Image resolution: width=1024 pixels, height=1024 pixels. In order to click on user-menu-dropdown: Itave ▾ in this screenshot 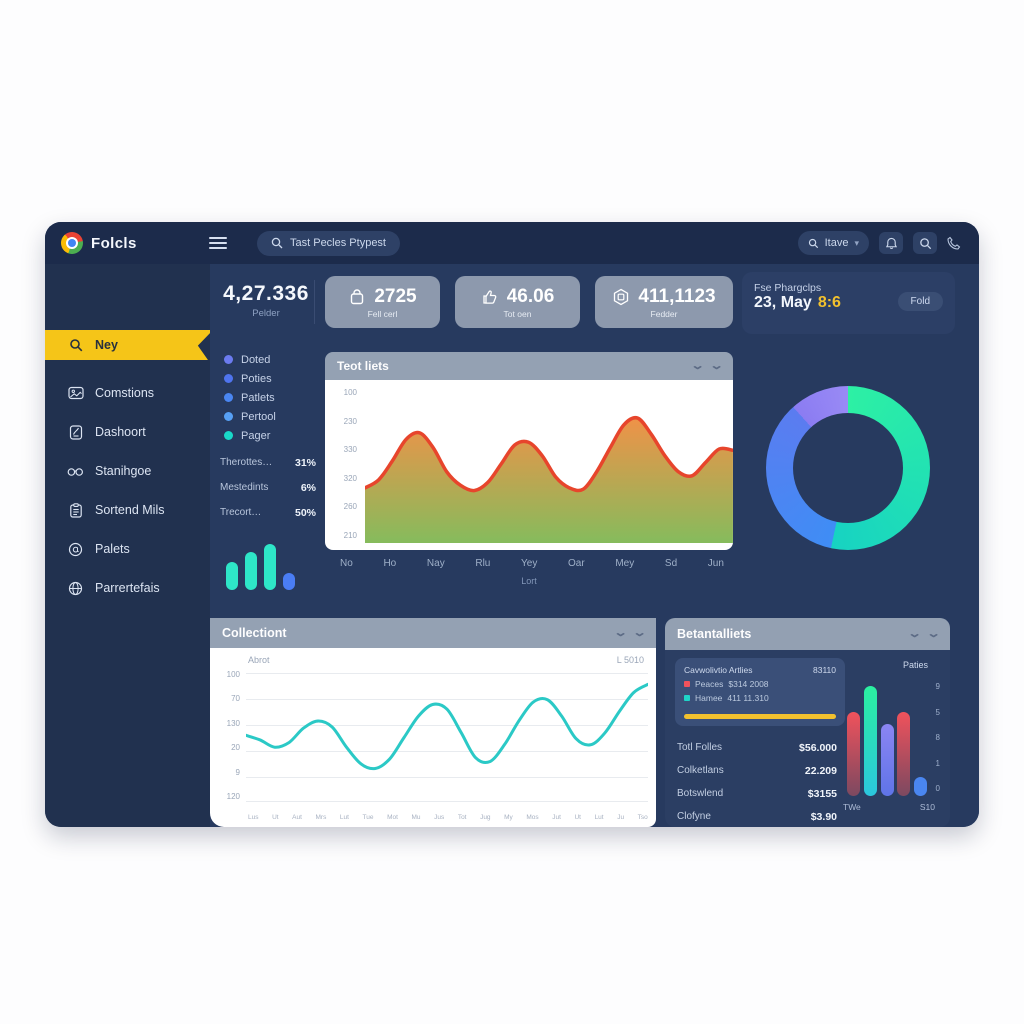, I will do `click(833, 243)`.